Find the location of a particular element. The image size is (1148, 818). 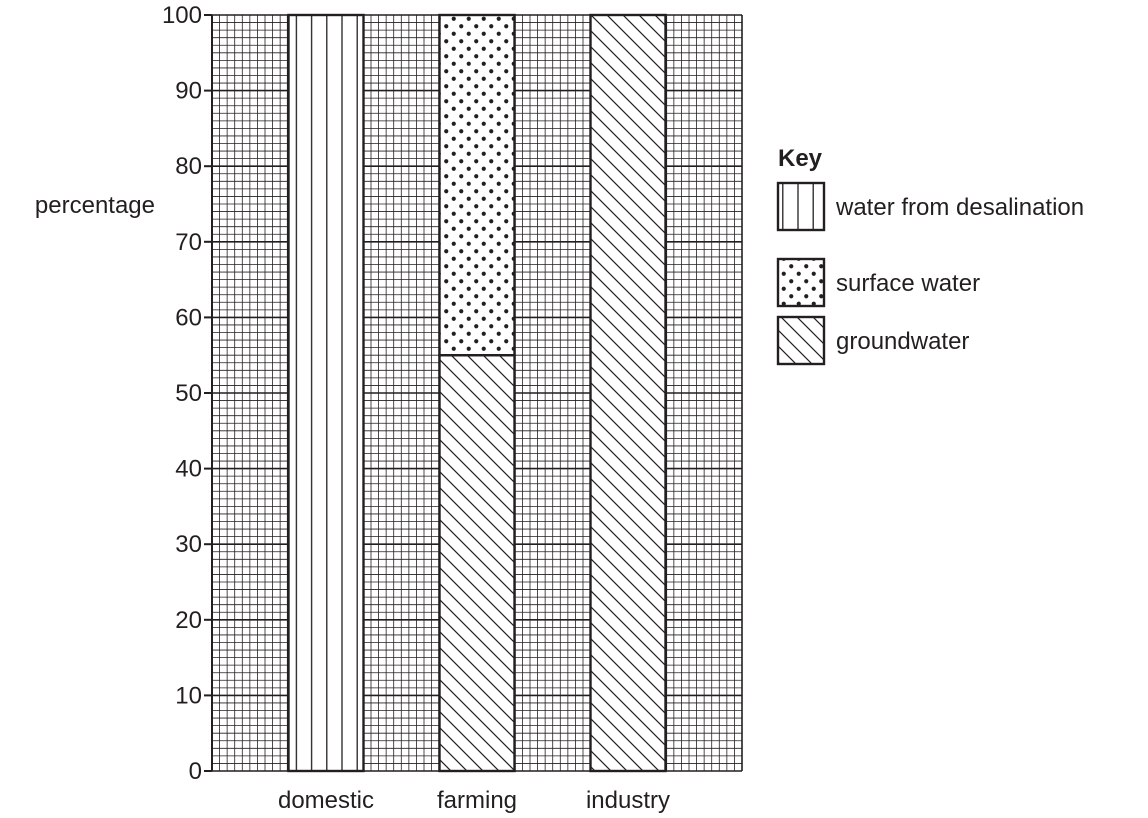

y-tick-label: 0 is located at coordinates (195, 771).